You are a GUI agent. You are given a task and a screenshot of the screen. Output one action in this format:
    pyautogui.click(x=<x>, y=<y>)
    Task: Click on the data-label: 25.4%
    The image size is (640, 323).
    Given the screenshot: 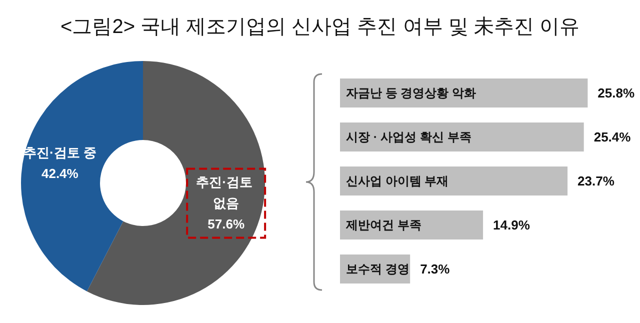 What is the action you would take?
    pyautogui.click(x=613, y=137)
    